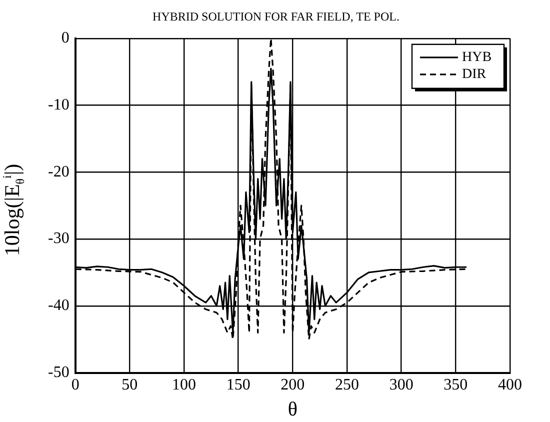 Image resolution: width=550 pixels, height=422 pixels. What do you see at coordinates (59, 239) in the screenshot?
I see `y-tick-label: -30` at bounding box center [59, 239].